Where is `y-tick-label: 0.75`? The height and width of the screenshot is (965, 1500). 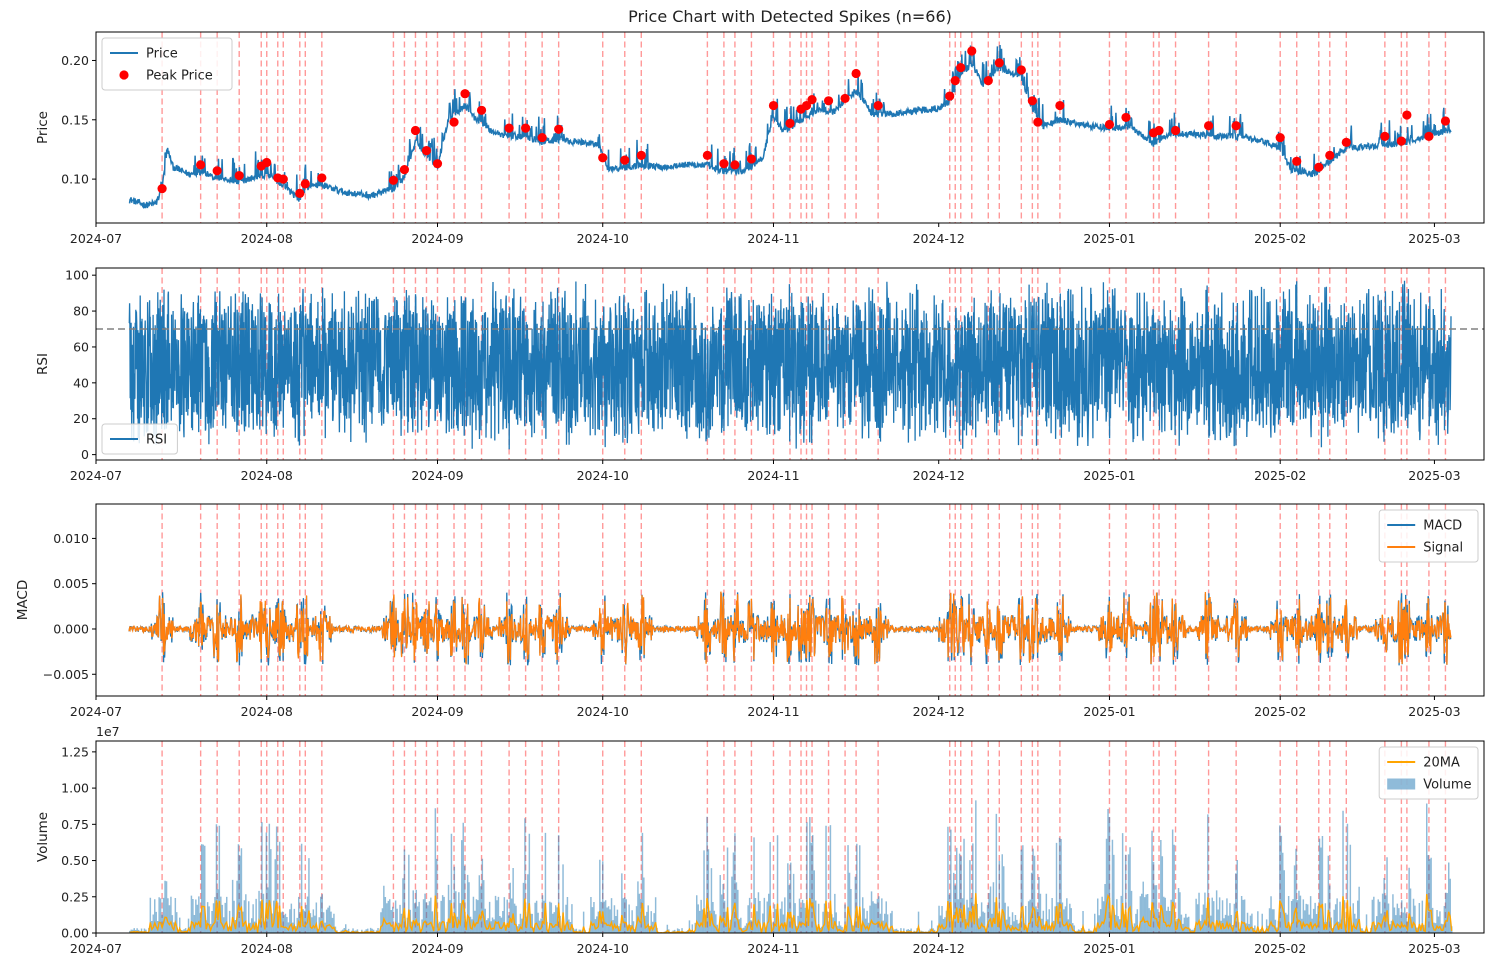
y-tick-label: 0.75 is located at coordinates (75, 824).